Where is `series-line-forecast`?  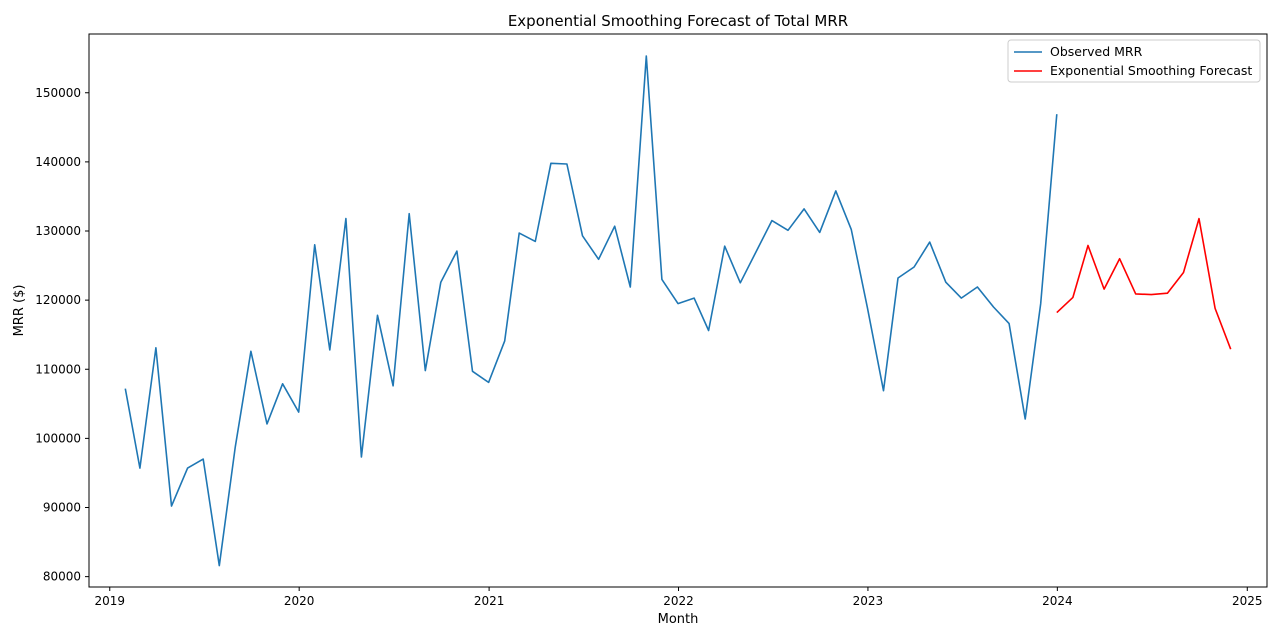 series-line-forecast is located at coordinates (1144, 283).